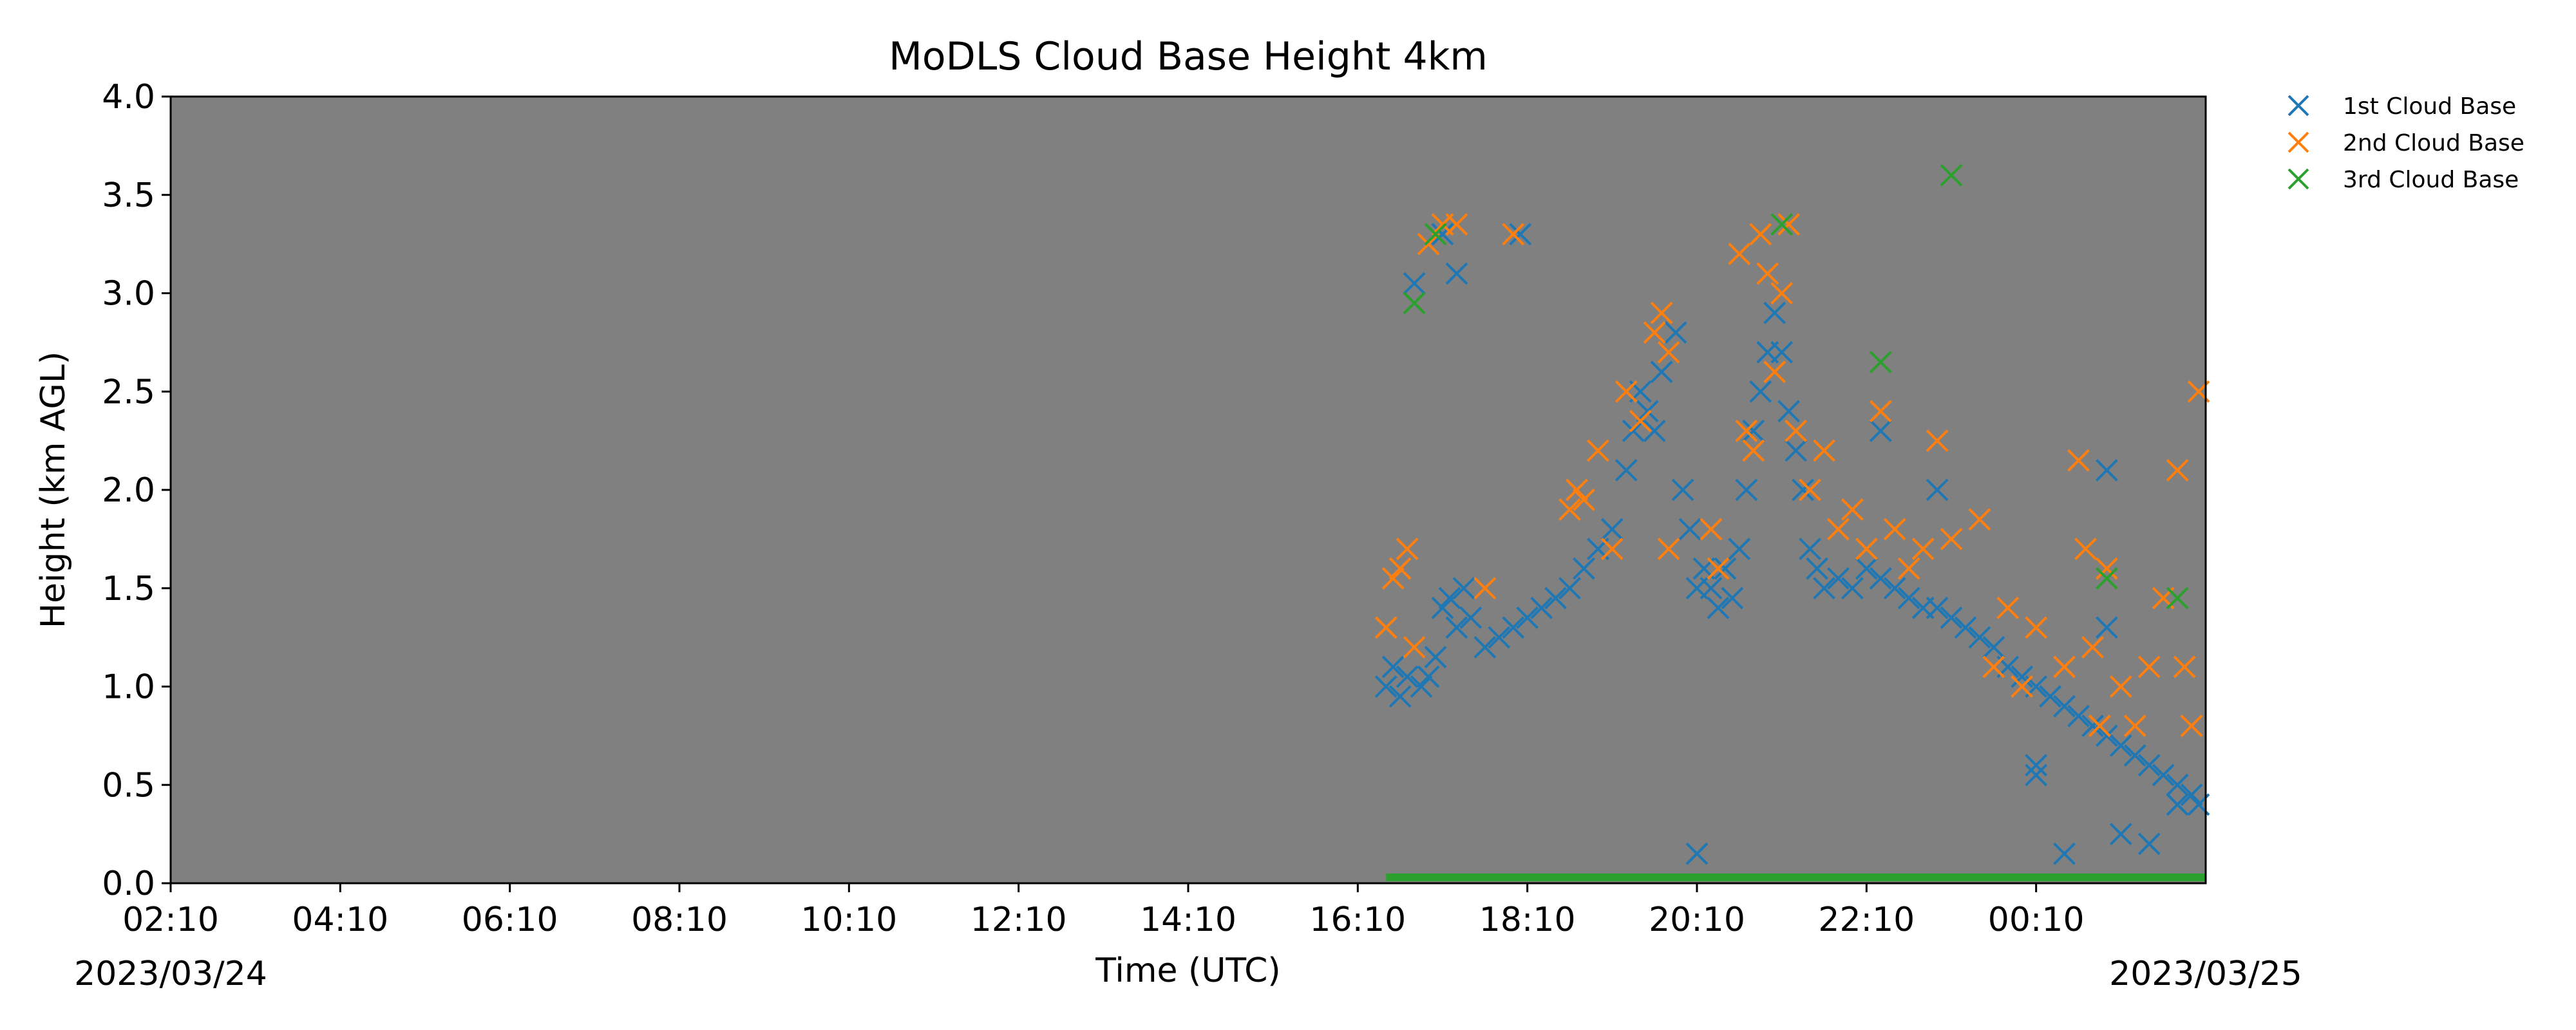 This screenshot has width=2576, height=1030. What do you see at coordinates (1188, 970) in the screenshot?
I see `x-axis-label: Time (UTC)` at bounding box center [1188, 970].